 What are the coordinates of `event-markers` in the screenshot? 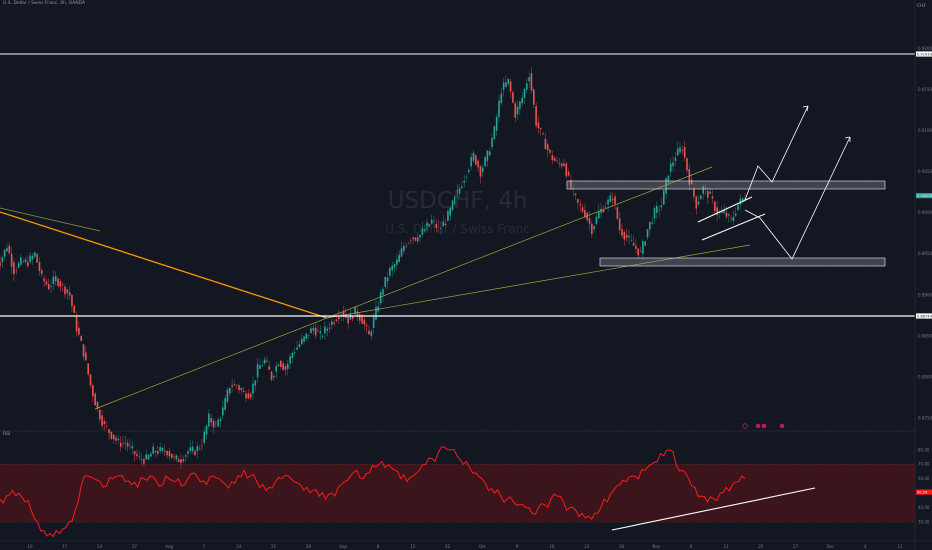 It's located at (763, 426).